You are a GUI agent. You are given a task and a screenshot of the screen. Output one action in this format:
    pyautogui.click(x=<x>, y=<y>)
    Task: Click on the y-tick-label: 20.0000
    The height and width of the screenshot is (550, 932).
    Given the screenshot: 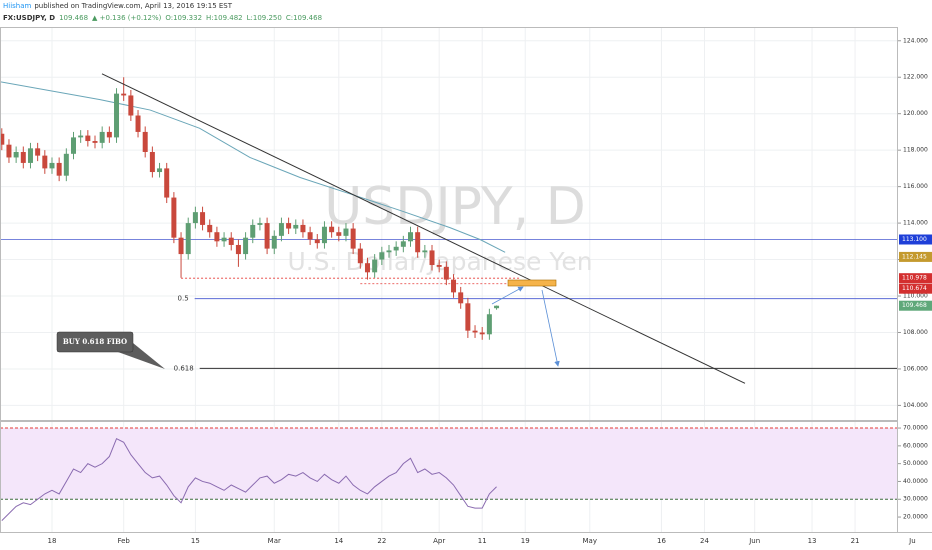 What is the action you would take?
    pyautogui.click(x=915, y=517)
    